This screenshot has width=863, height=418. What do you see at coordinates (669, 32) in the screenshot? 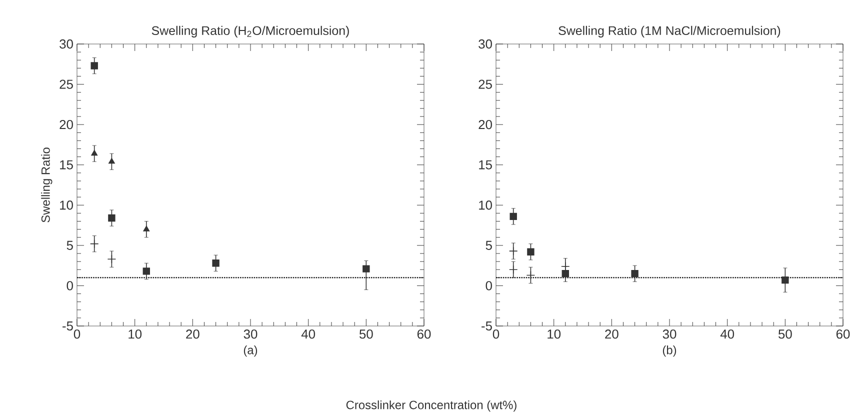
I see `chart-title: Swelling Ratio (1M NaCl/Microemulsion)` at bounding box center [669, 32].